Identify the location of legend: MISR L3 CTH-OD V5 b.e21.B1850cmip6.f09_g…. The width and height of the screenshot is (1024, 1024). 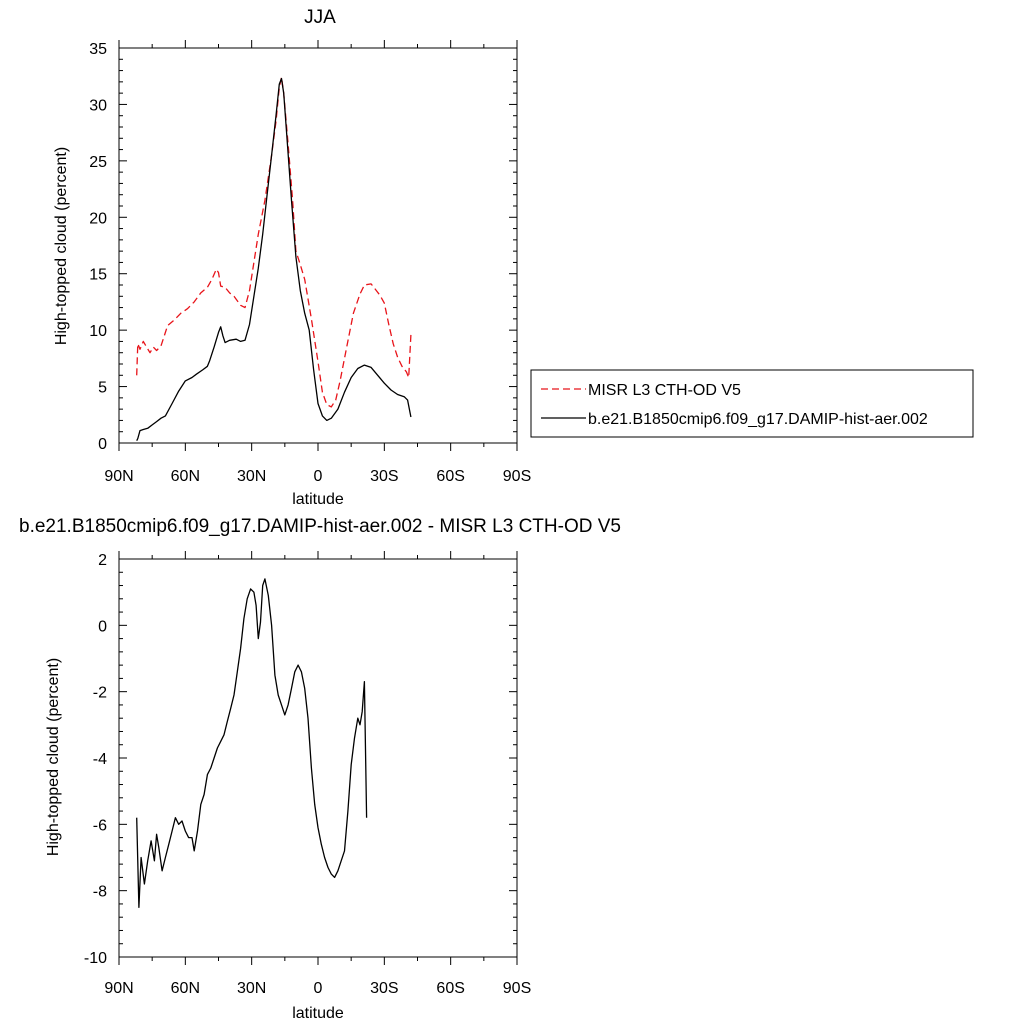
(752, 403).